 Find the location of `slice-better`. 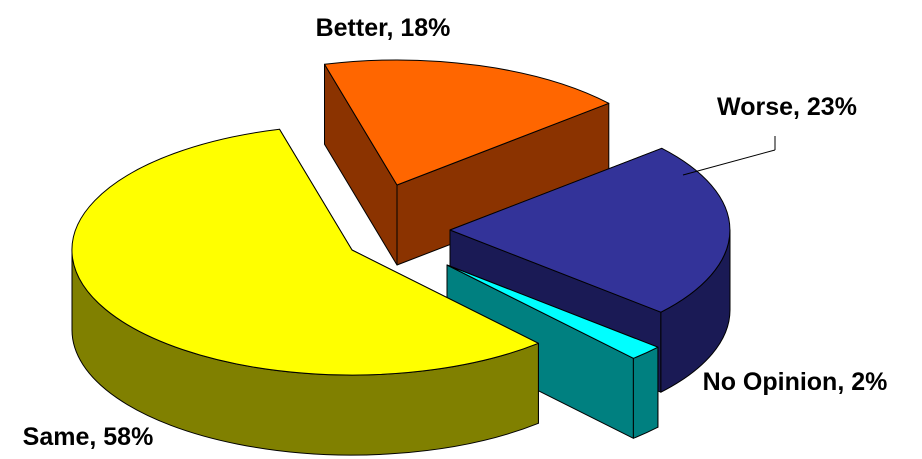

slice-better is located at coordinates (467, 122).